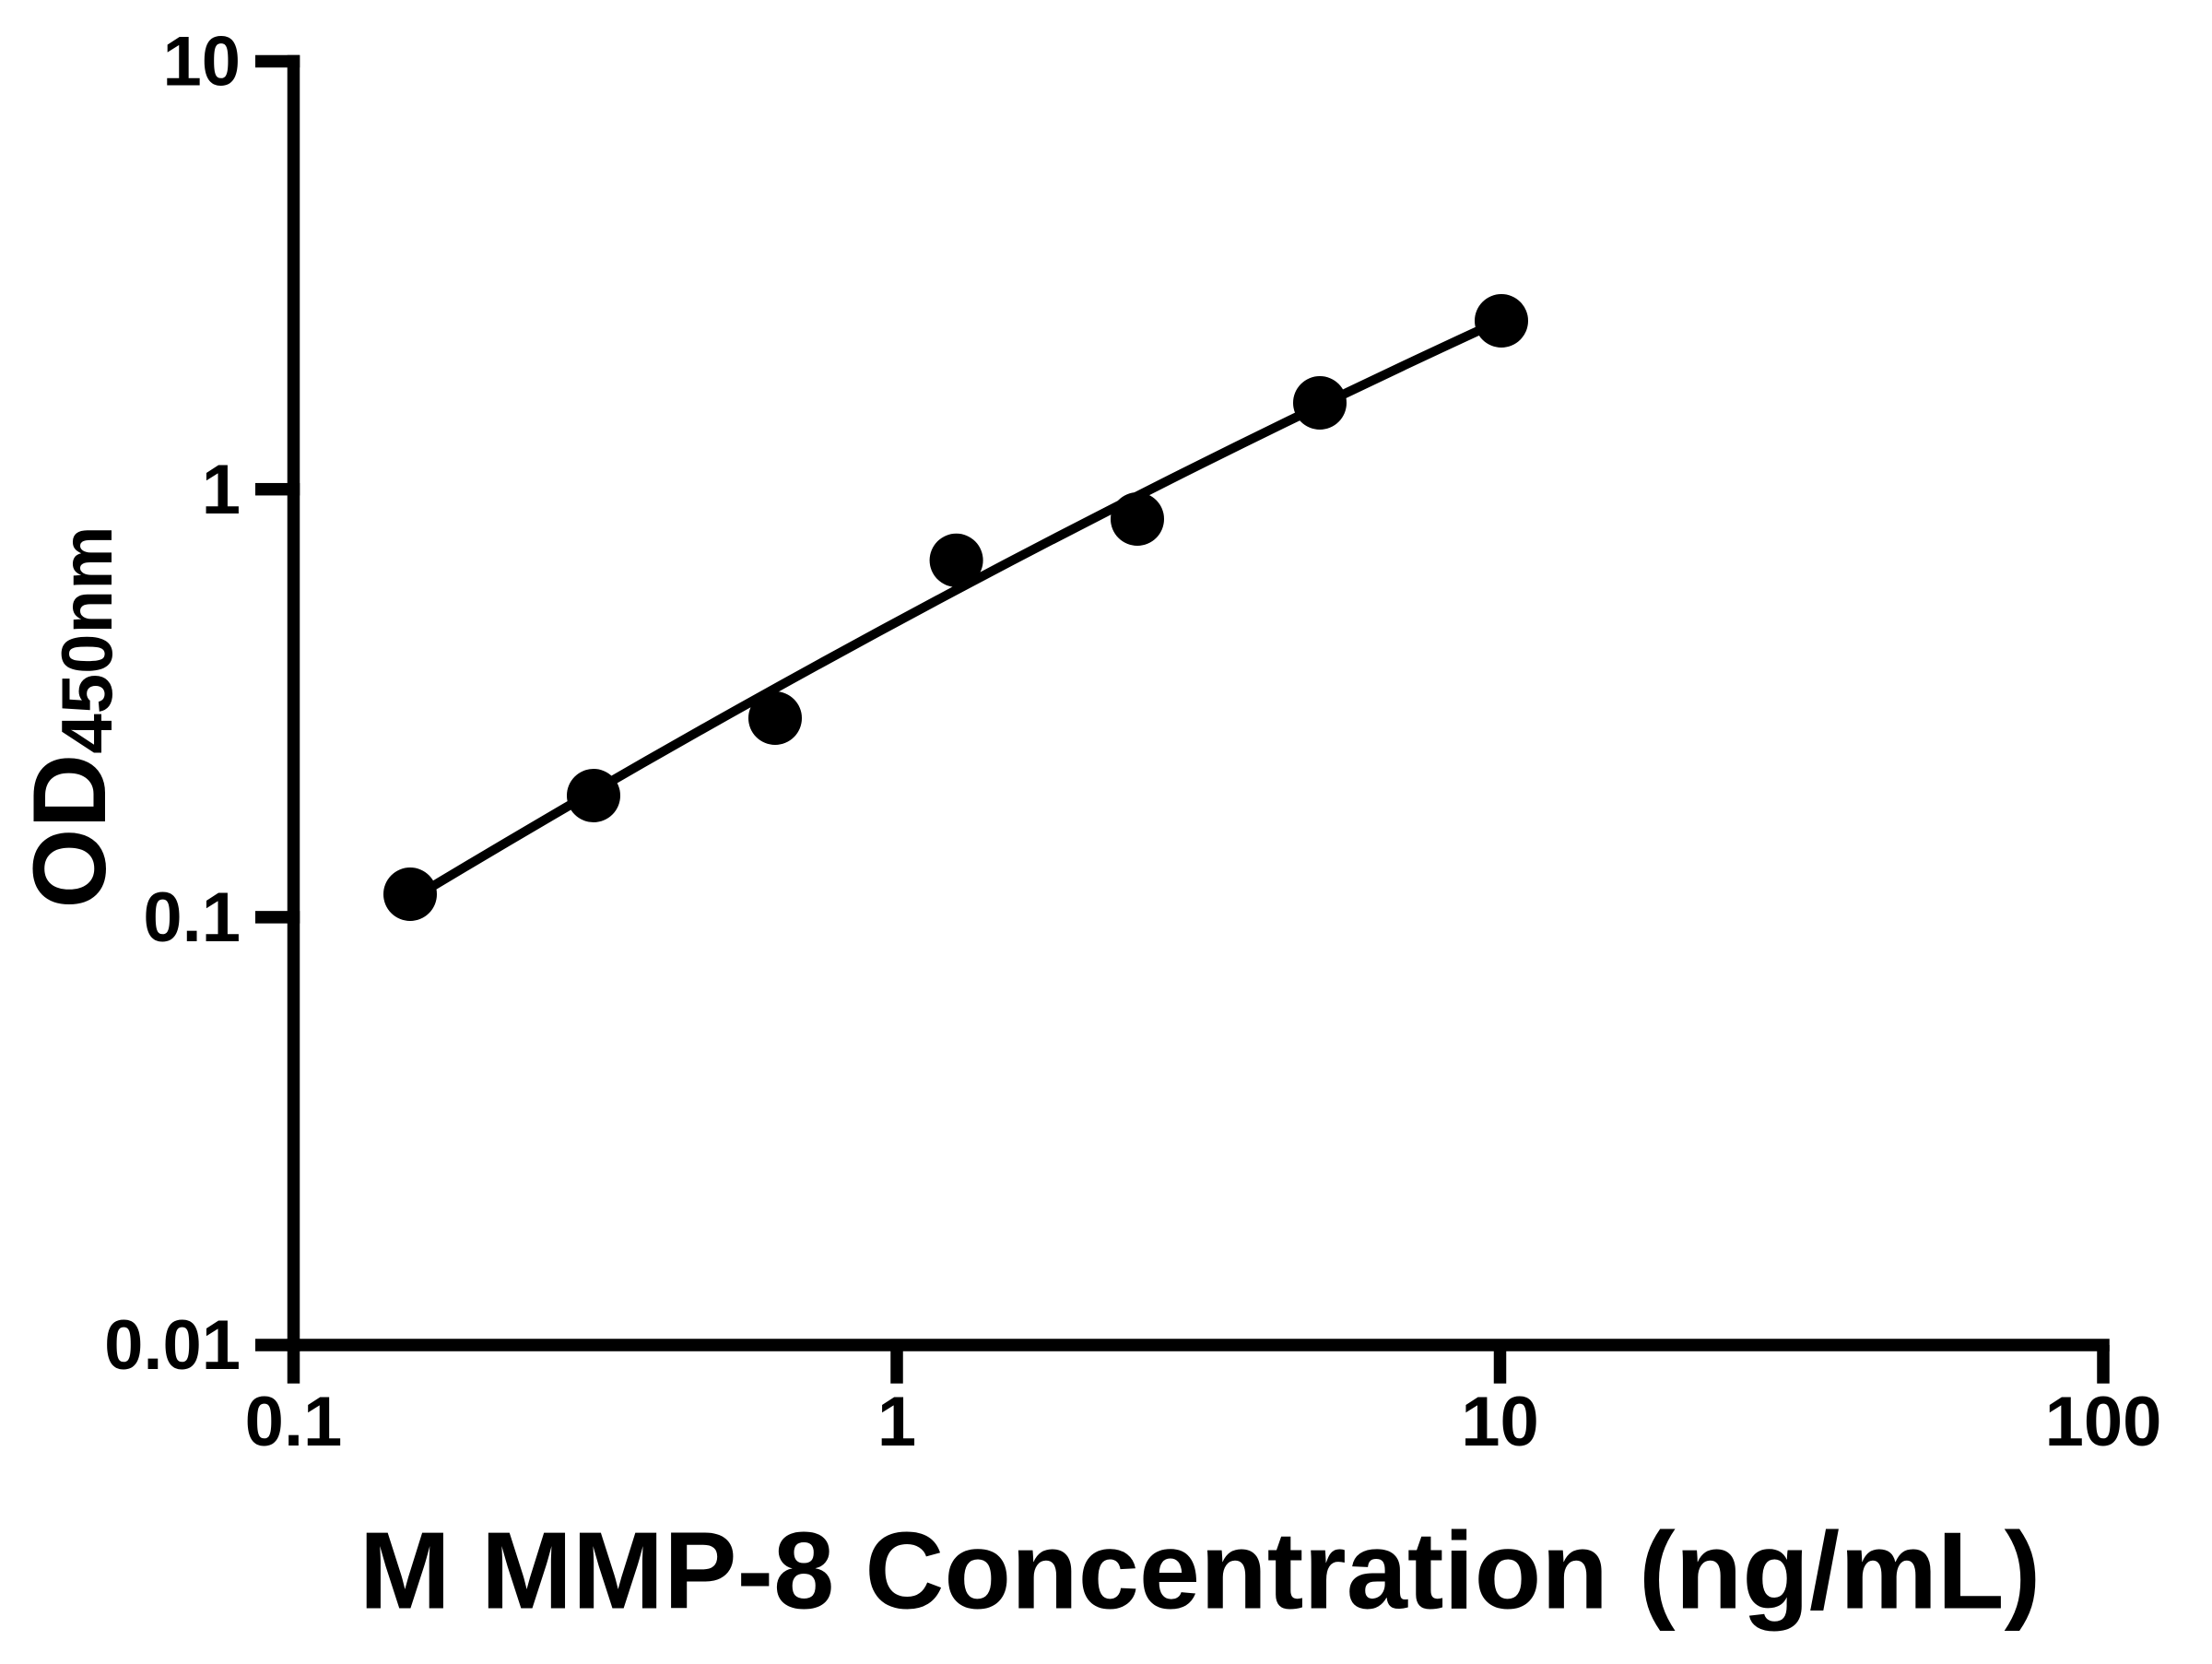 The image size is (2212, 1664). I want to click on svg-text: M MMP-8 Concentration (ng/mL), so click(1200, 1571).